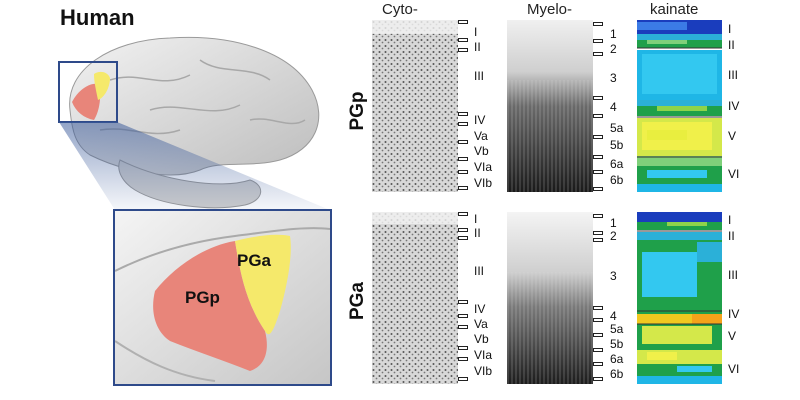  I want to click on pgp-myelo-layer: 2, so click(613, 49).